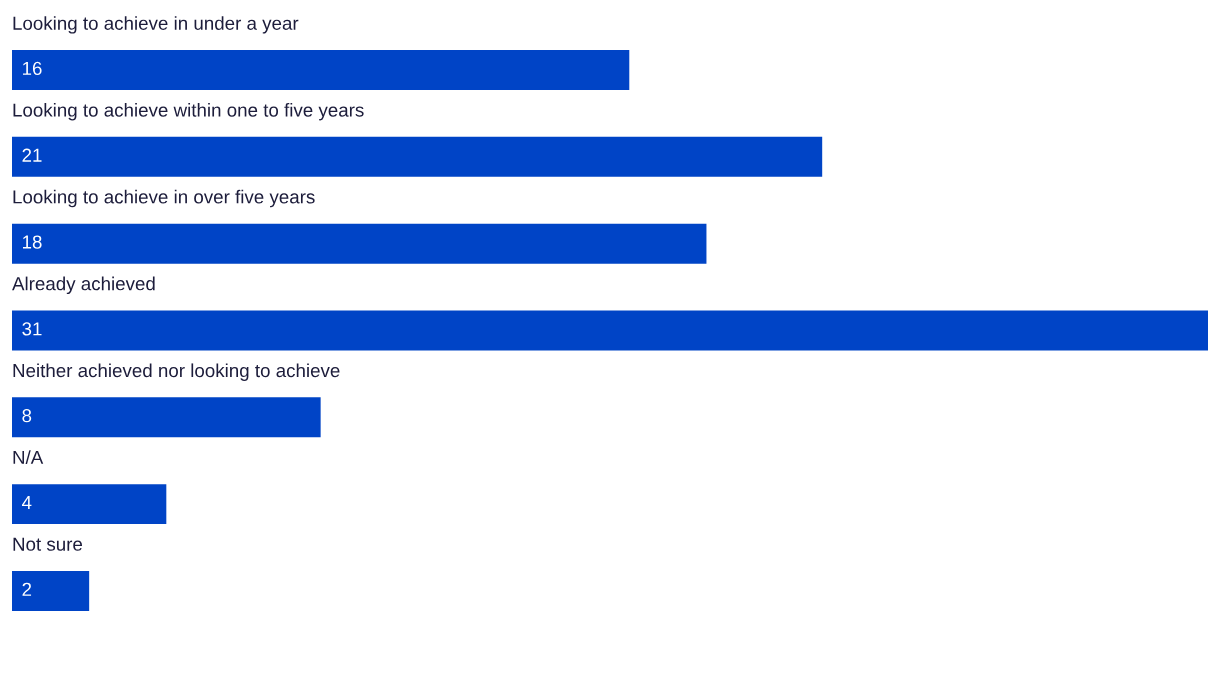  What do you see at coordinates (176, 372) in the screenshot?
I see `y-tick-label: Neither achieved nor looking to achieve` at bounding box center [176, 372].